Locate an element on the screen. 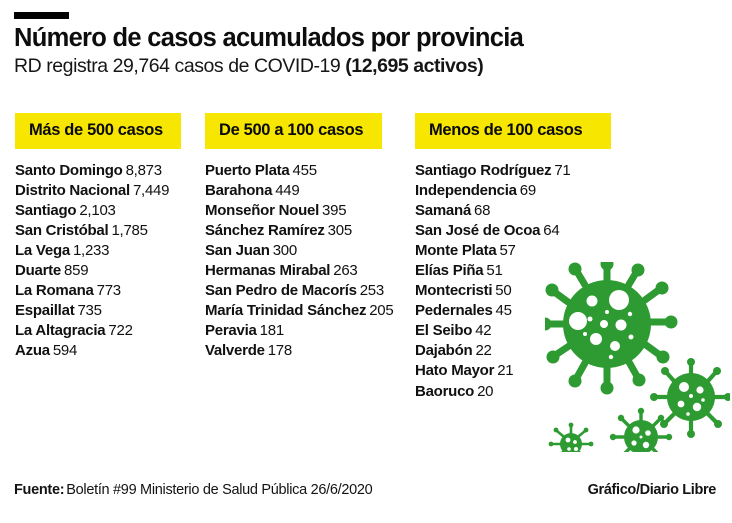  province-name: Baoruco is located at coordinates (445, 391).